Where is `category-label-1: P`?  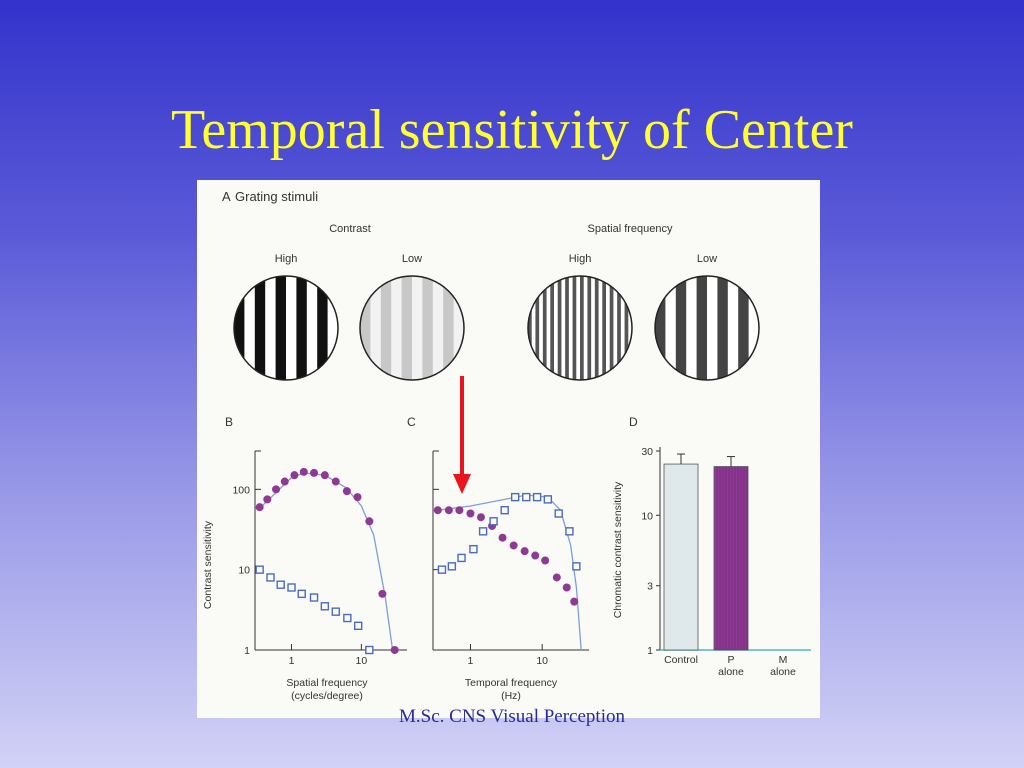 category-label-1: P is located at coordinates (730, 660).